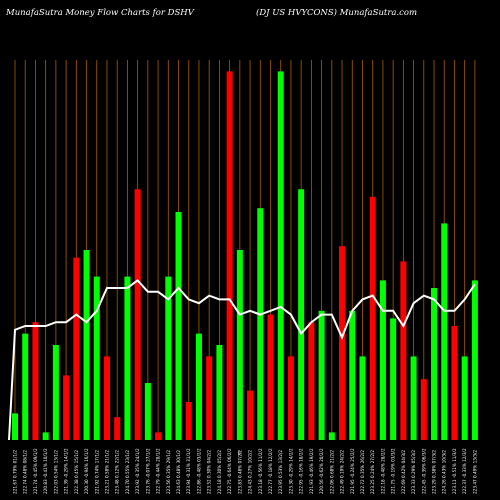 Image resolution: width=500 pixels, height=500 pixels. I want to click on x-tick-label-25: 222.77 -0.18% 12/2/2, so click(270, 471).